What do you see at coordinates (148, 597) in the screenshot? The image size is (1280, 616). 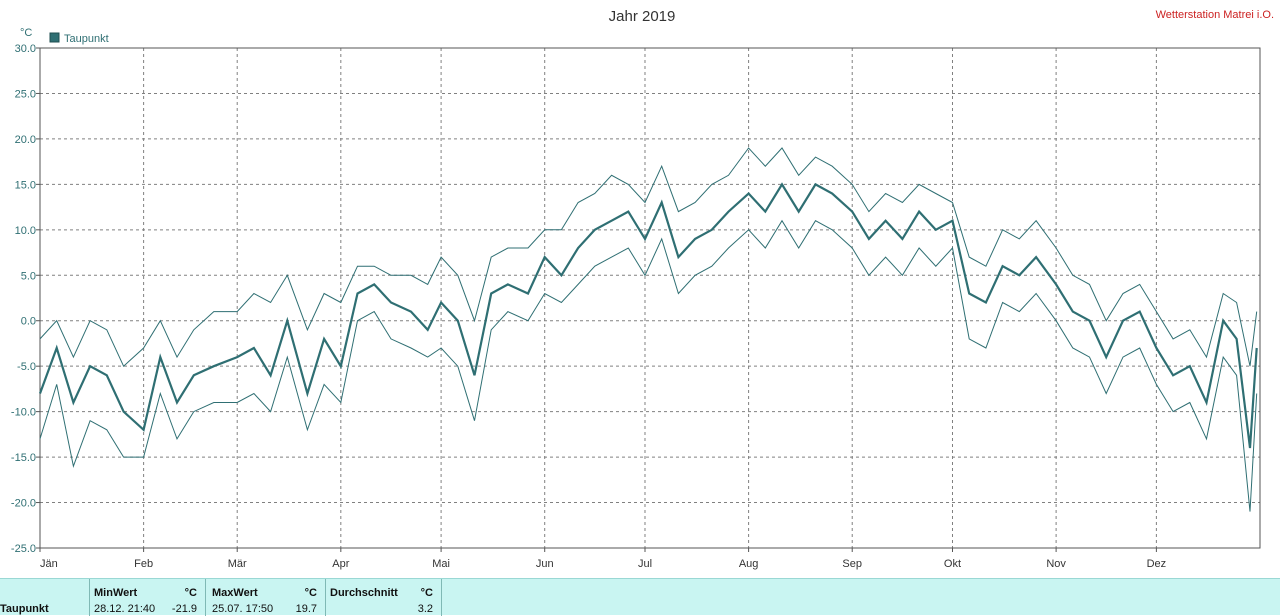 I see `stats-min-cell: MinWert °C 28.12. 21:40 -21.9` at bounding box center [148, 597].